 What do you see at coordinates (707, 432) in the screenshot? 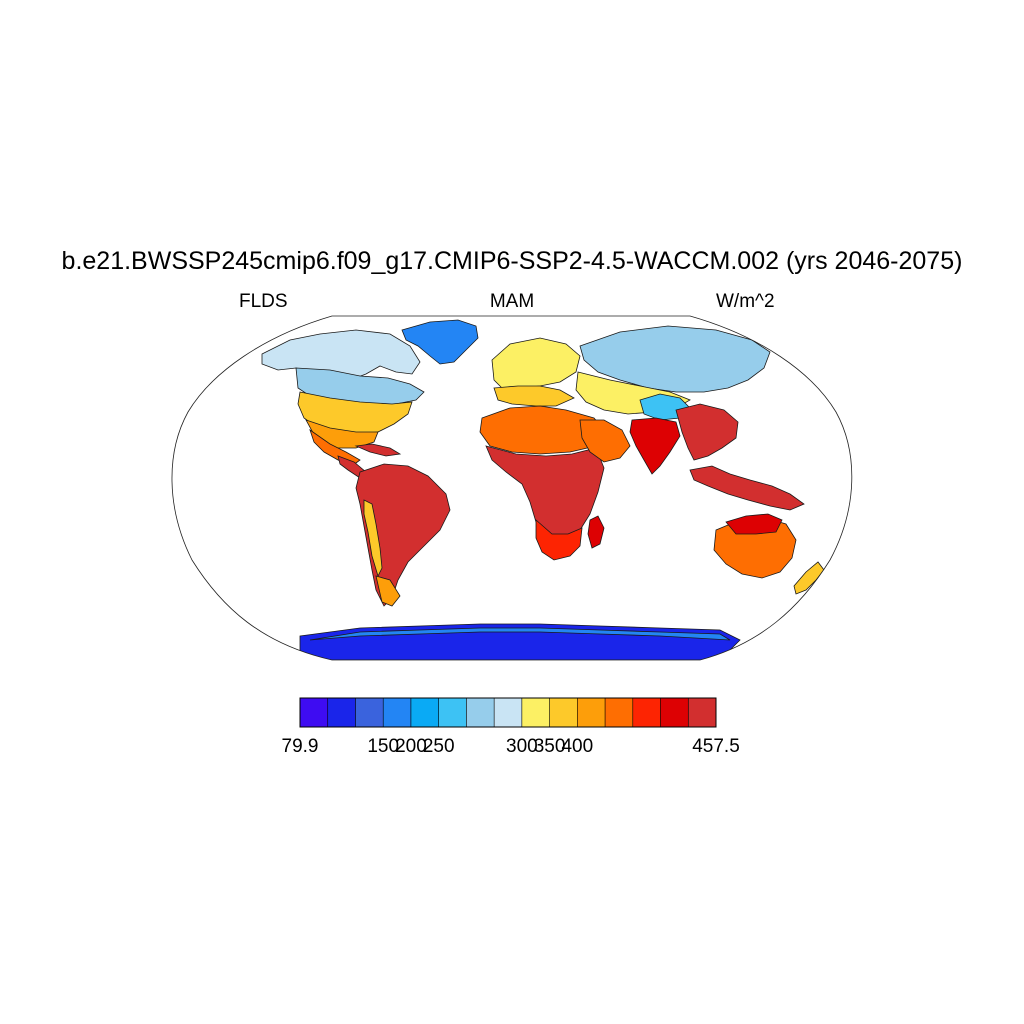
I see `region-southeast-asia` at bounding box center [707, 432].